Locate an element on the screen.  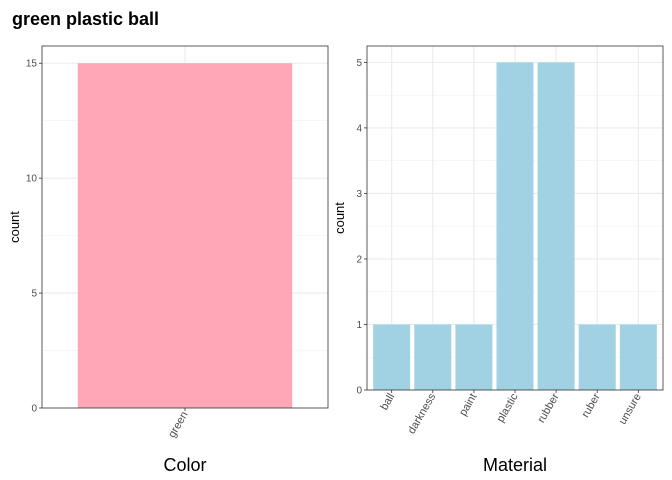
x-tick-label: rubber is located at coordinates (548, 408).